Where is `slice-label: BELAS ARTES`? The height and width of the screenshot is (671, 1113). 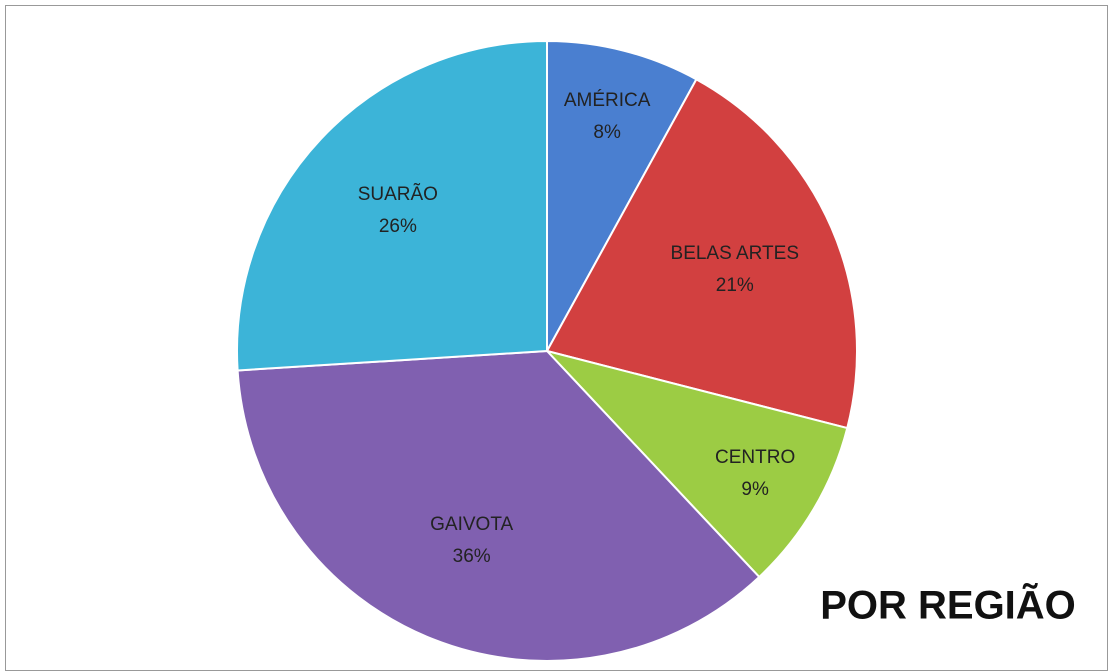 slice-label: BELAS ARTES is located at coordinates (735, 253).